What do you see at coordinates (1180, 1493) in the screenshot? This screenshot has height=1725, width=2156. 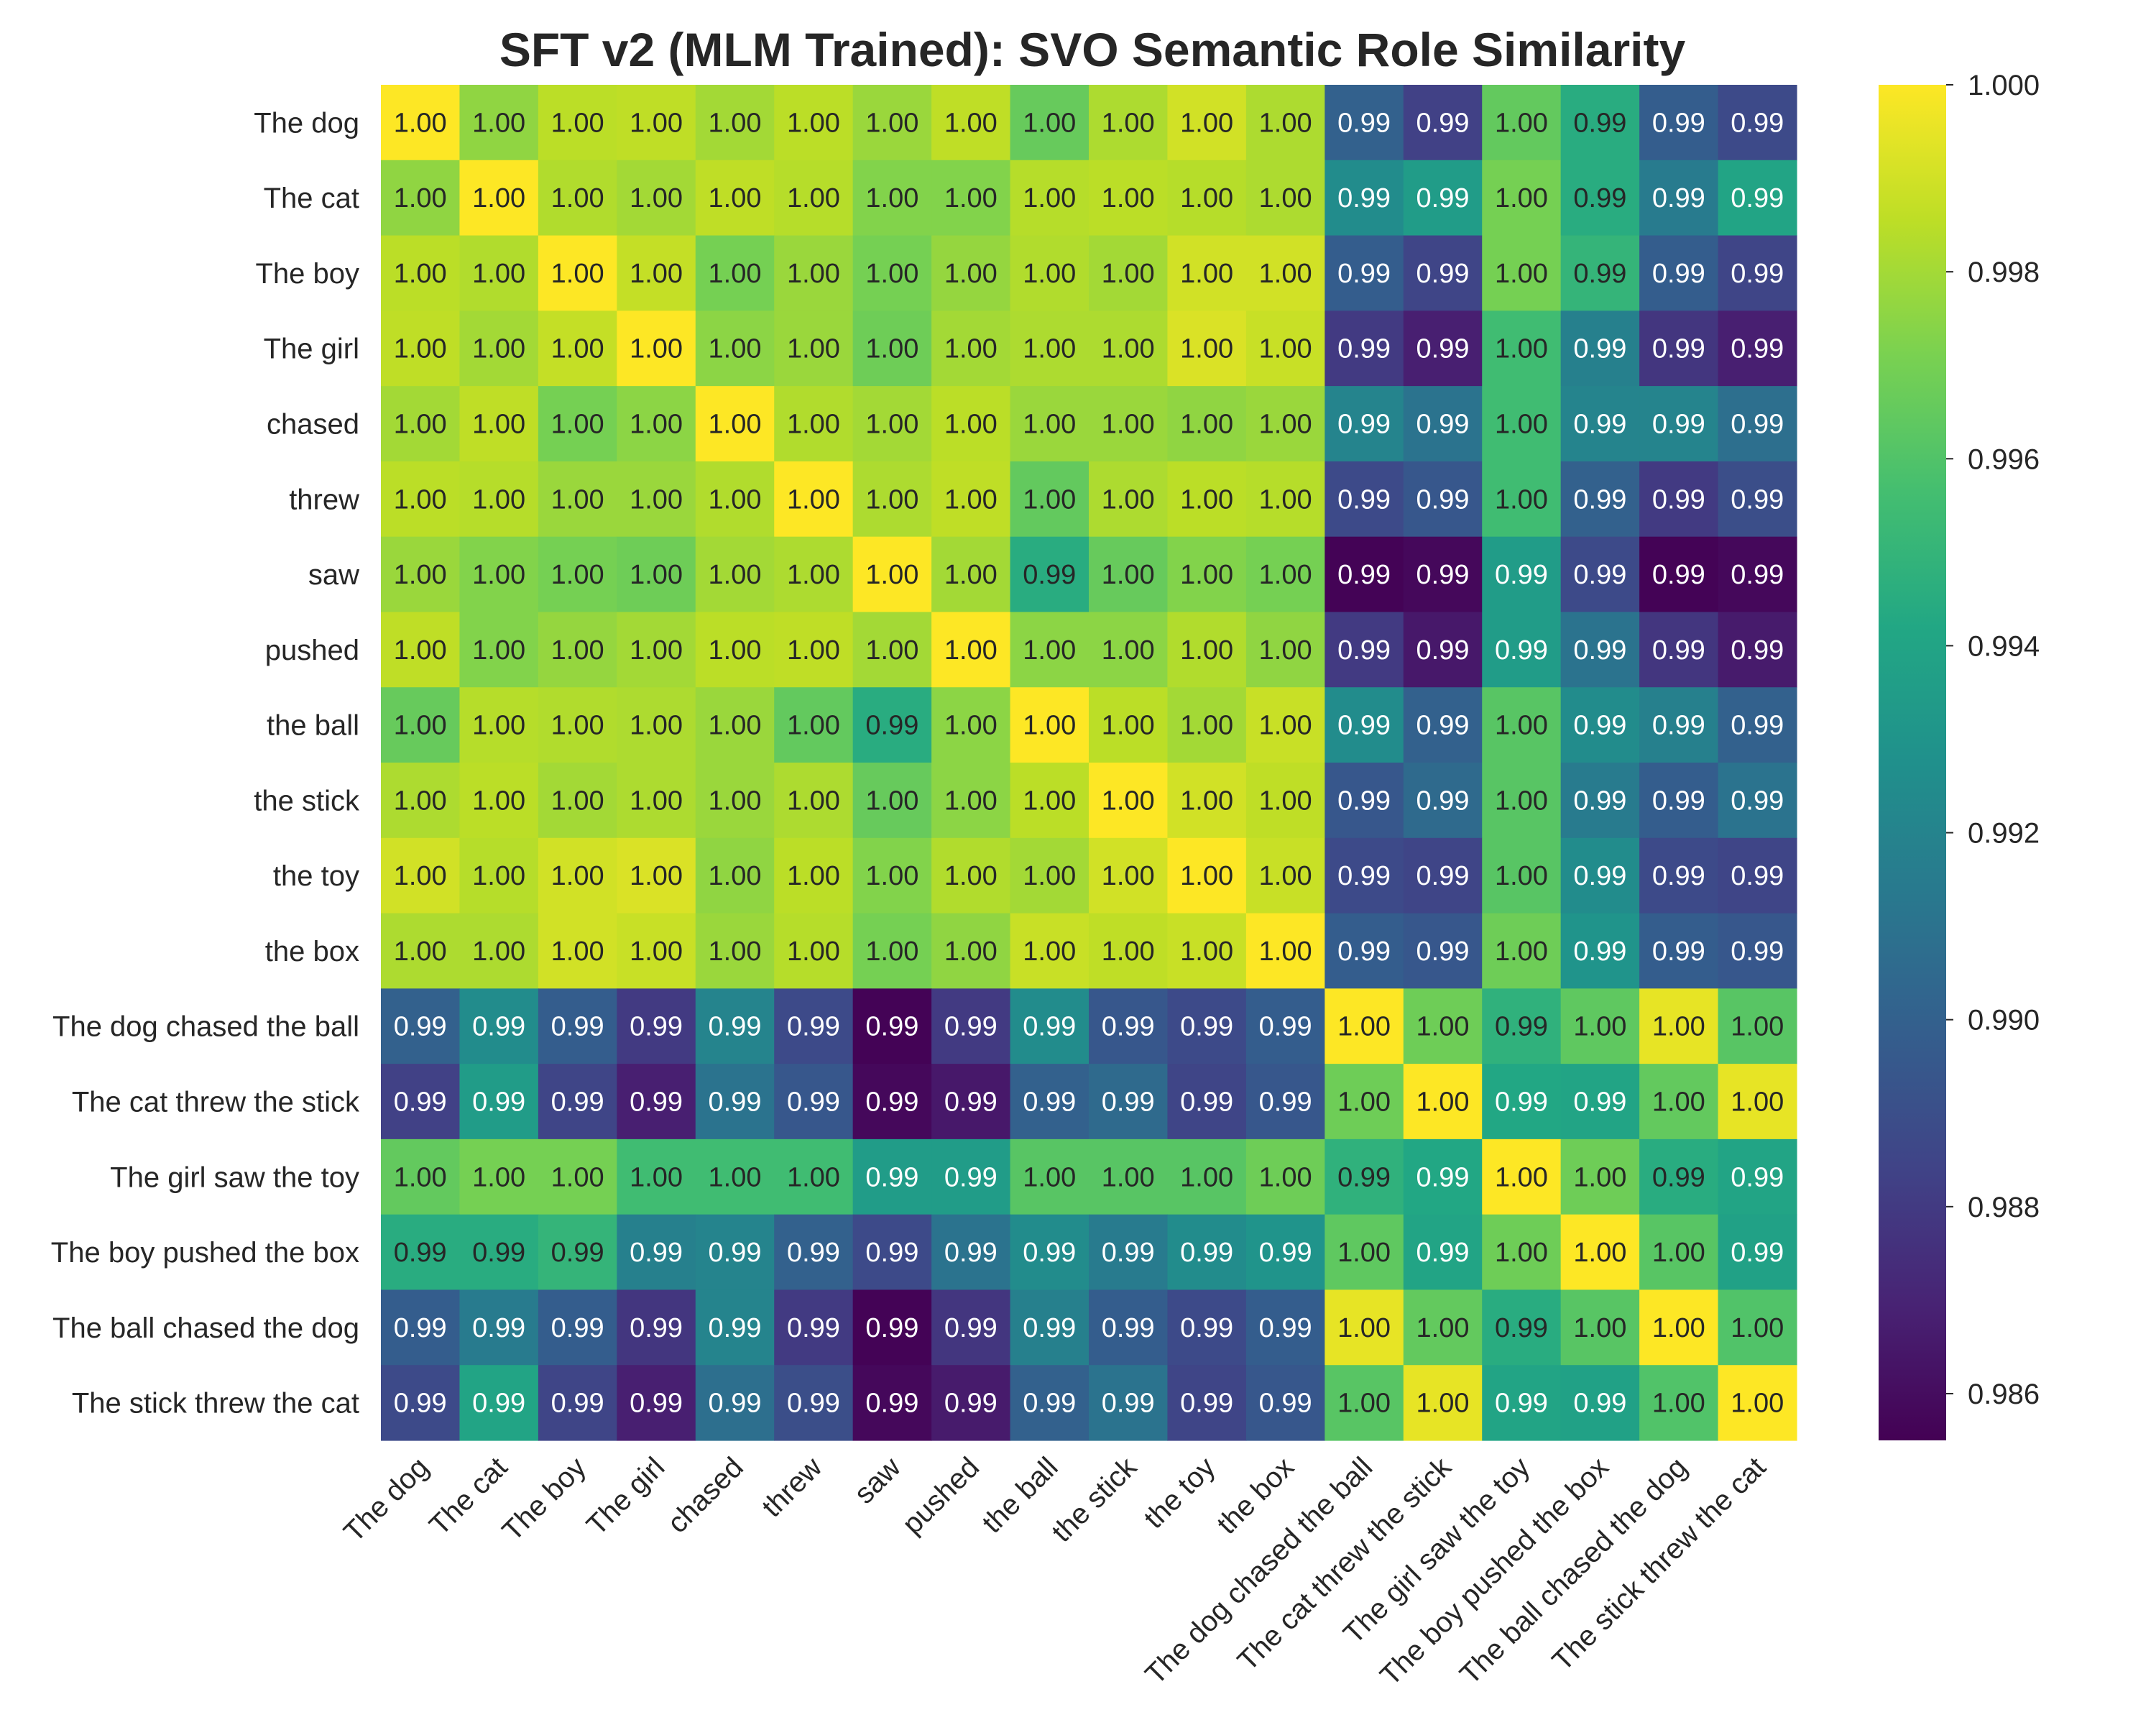 I see `column-label: the toy` at bounding box center [1180, 1493].